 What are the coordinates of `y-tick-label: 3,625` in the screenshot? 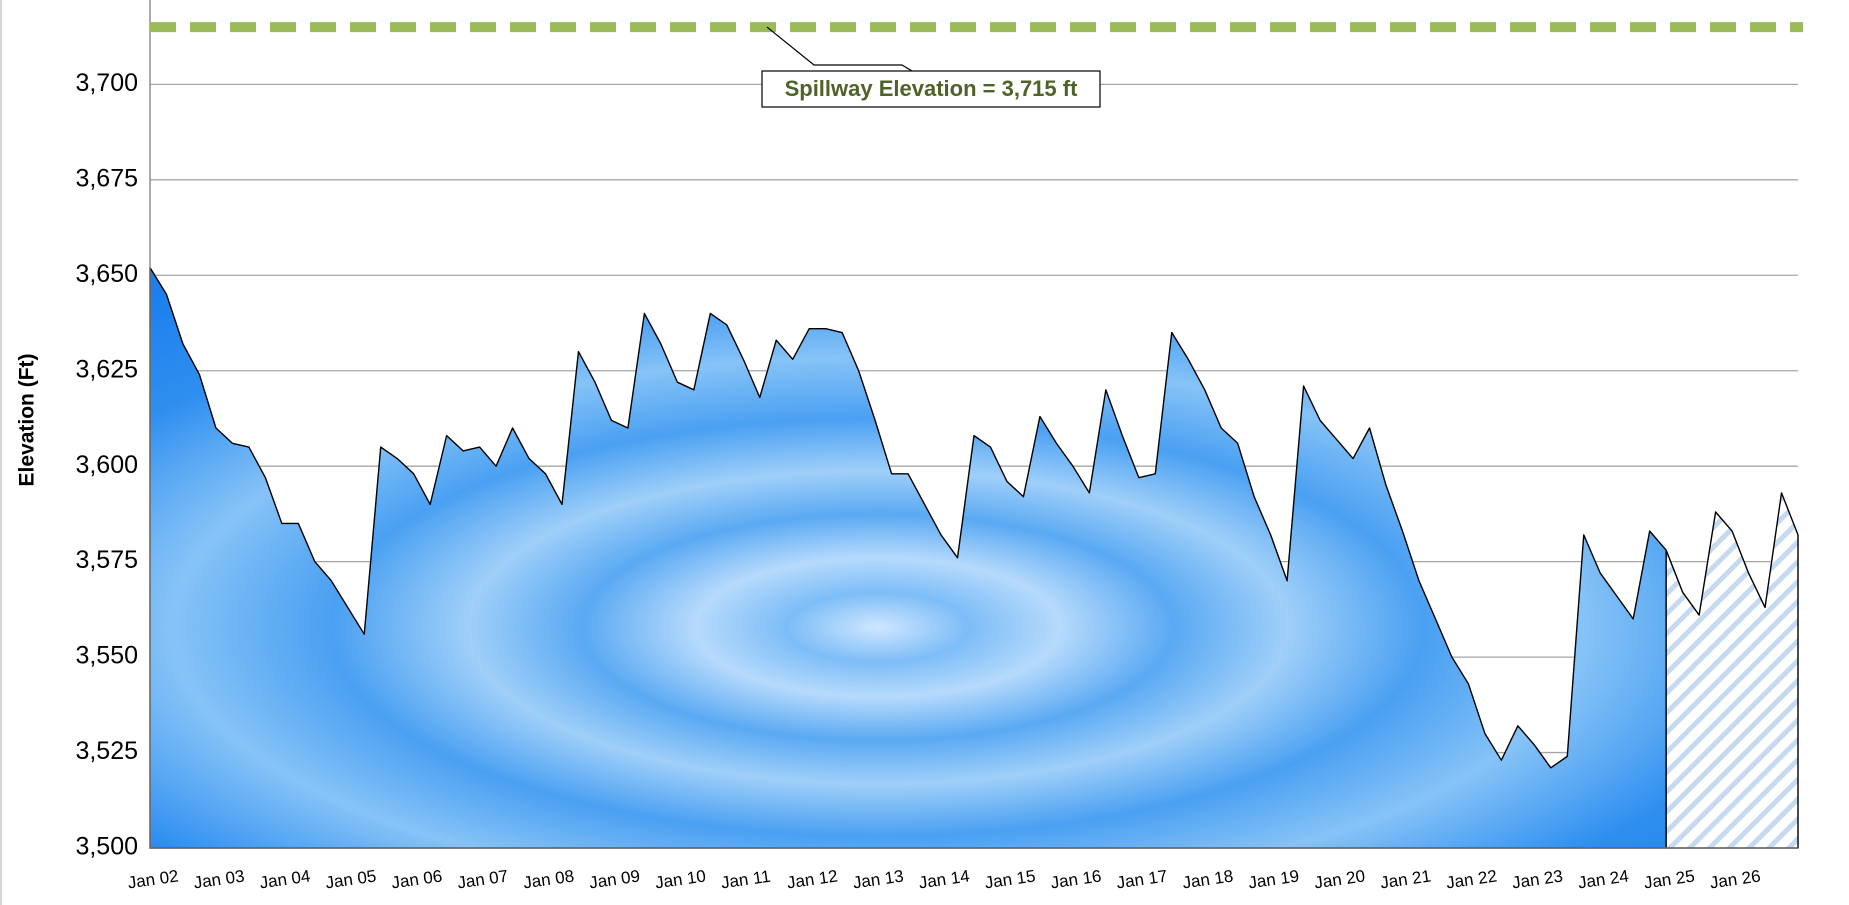 It's located at (106, 369).